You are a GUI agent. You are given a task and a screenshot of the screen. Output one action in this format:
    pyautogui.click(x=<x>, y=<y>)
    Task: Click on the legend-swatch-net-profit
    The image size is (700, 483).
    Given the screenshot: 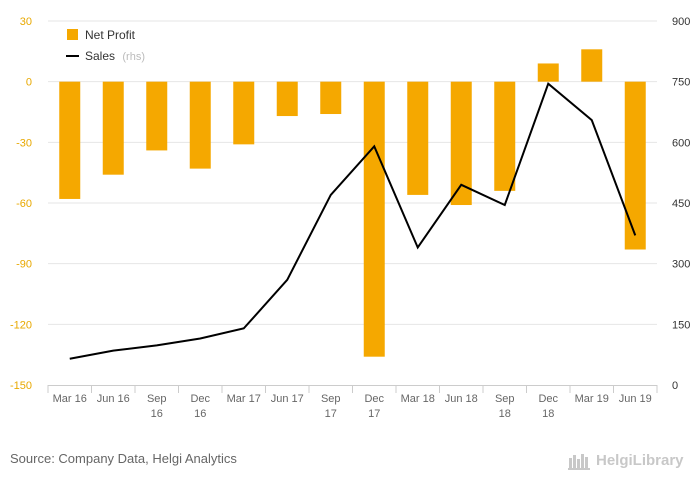 What is the action you would take?
    pyautogui.click(x=72, y=34)
    